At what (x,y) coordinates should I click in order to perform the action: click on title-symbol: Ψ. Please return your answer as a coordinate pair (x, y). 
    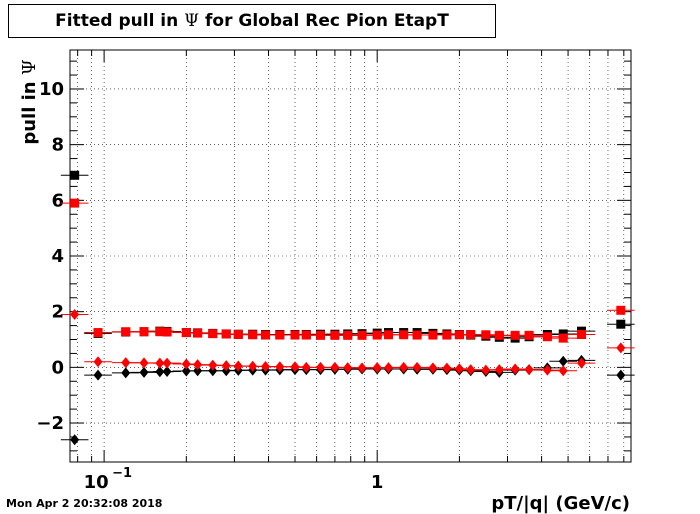
    Looking at the image, I should click on (192, 21).